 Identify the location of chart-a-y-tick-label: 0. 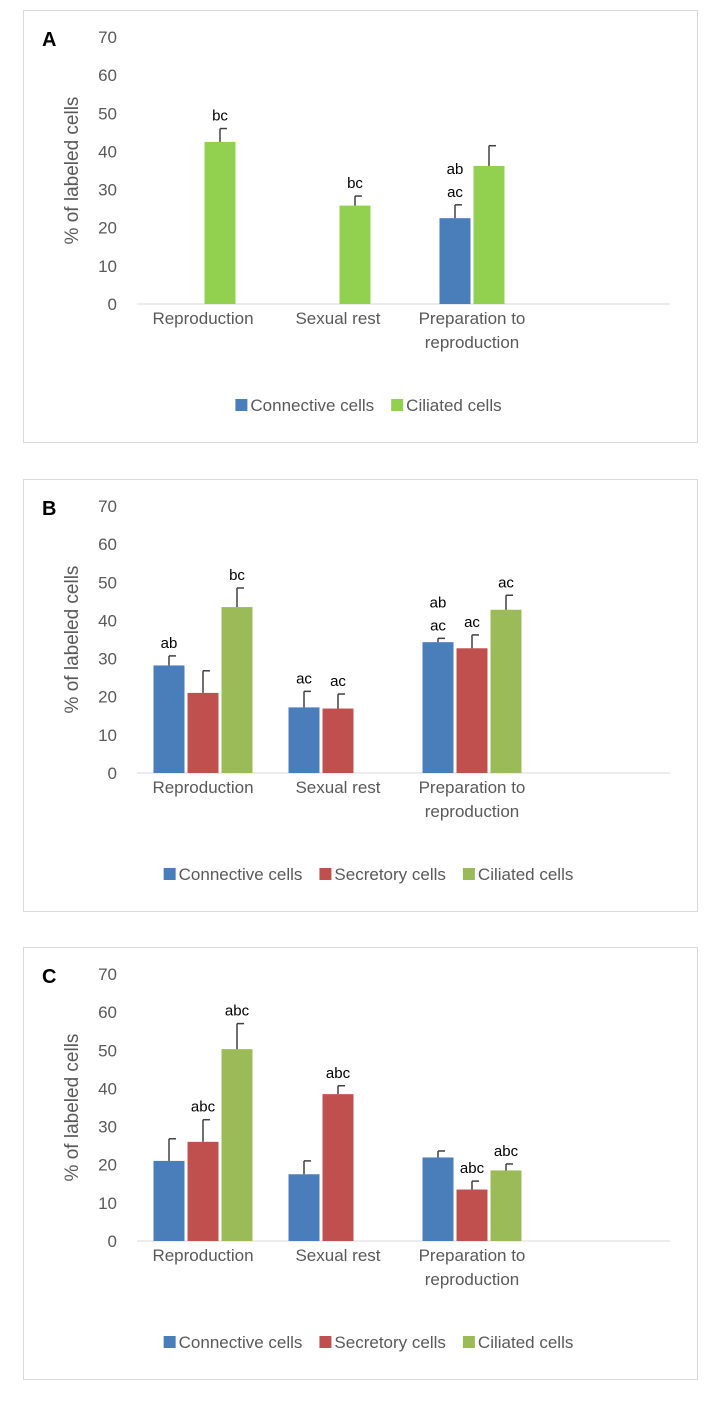
(112, 304).